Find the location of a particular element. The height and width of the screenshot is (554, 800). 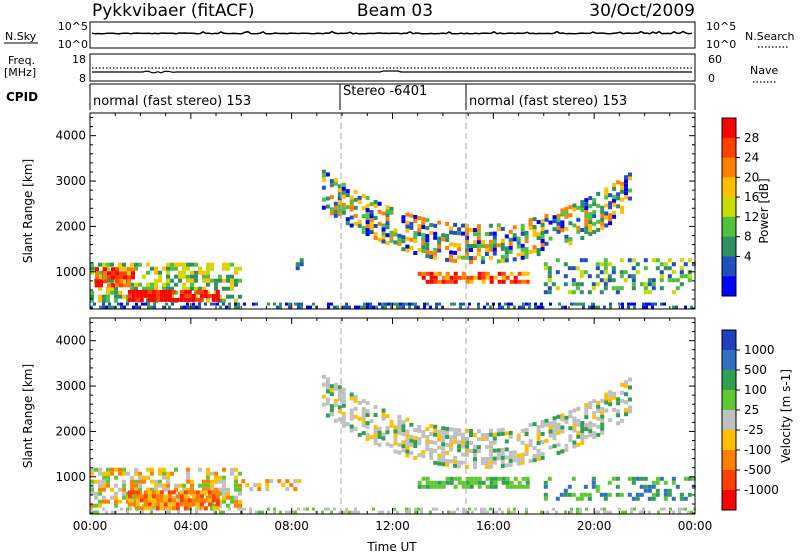

x-tick-label: 00:00 is located at coordinates (695, 526).